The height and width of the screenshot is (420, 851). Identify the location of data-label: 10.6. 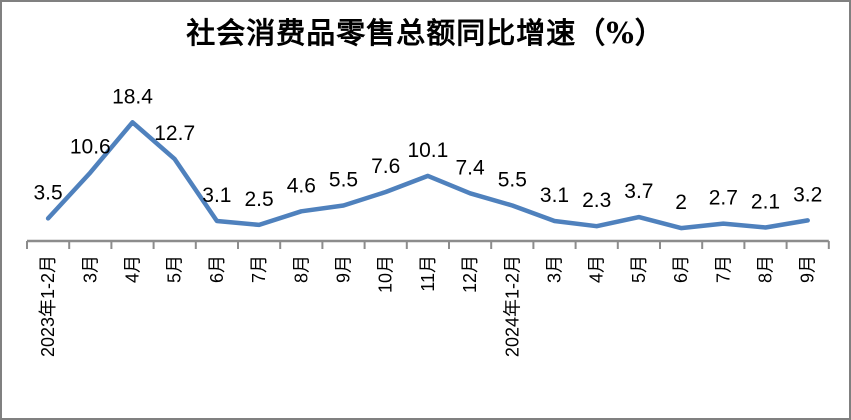
(90, 147).